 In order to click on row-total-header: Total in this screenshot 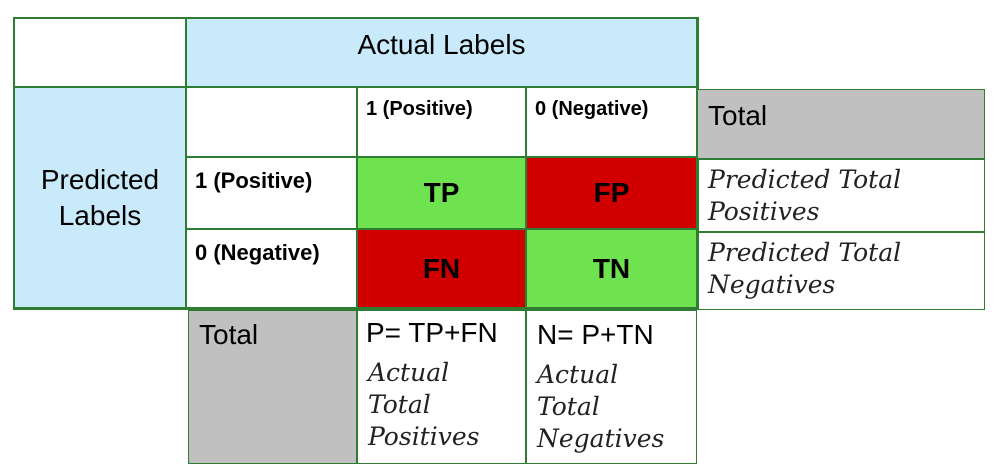, I will do `click(841, 124)`.